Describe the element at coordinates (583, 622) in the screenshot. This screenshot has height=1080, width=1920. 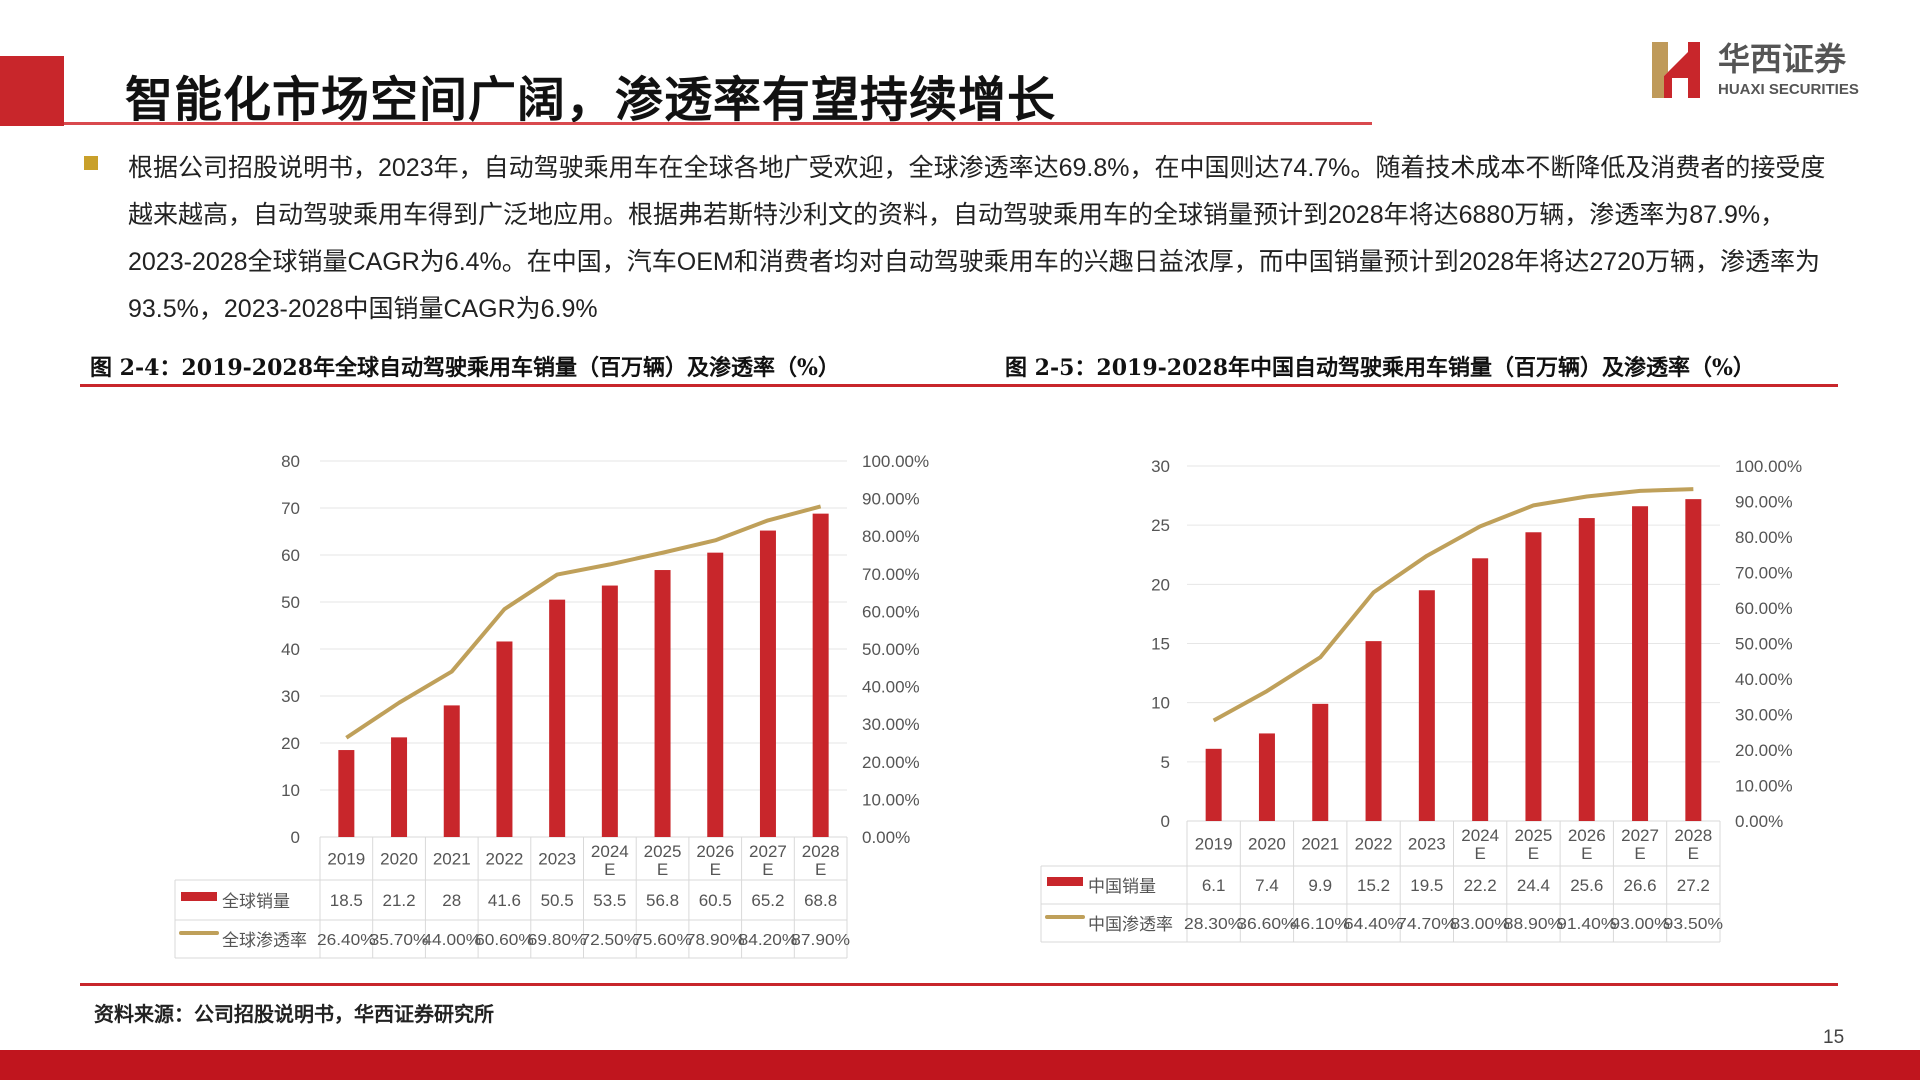
I see `penetration-line` at that location.